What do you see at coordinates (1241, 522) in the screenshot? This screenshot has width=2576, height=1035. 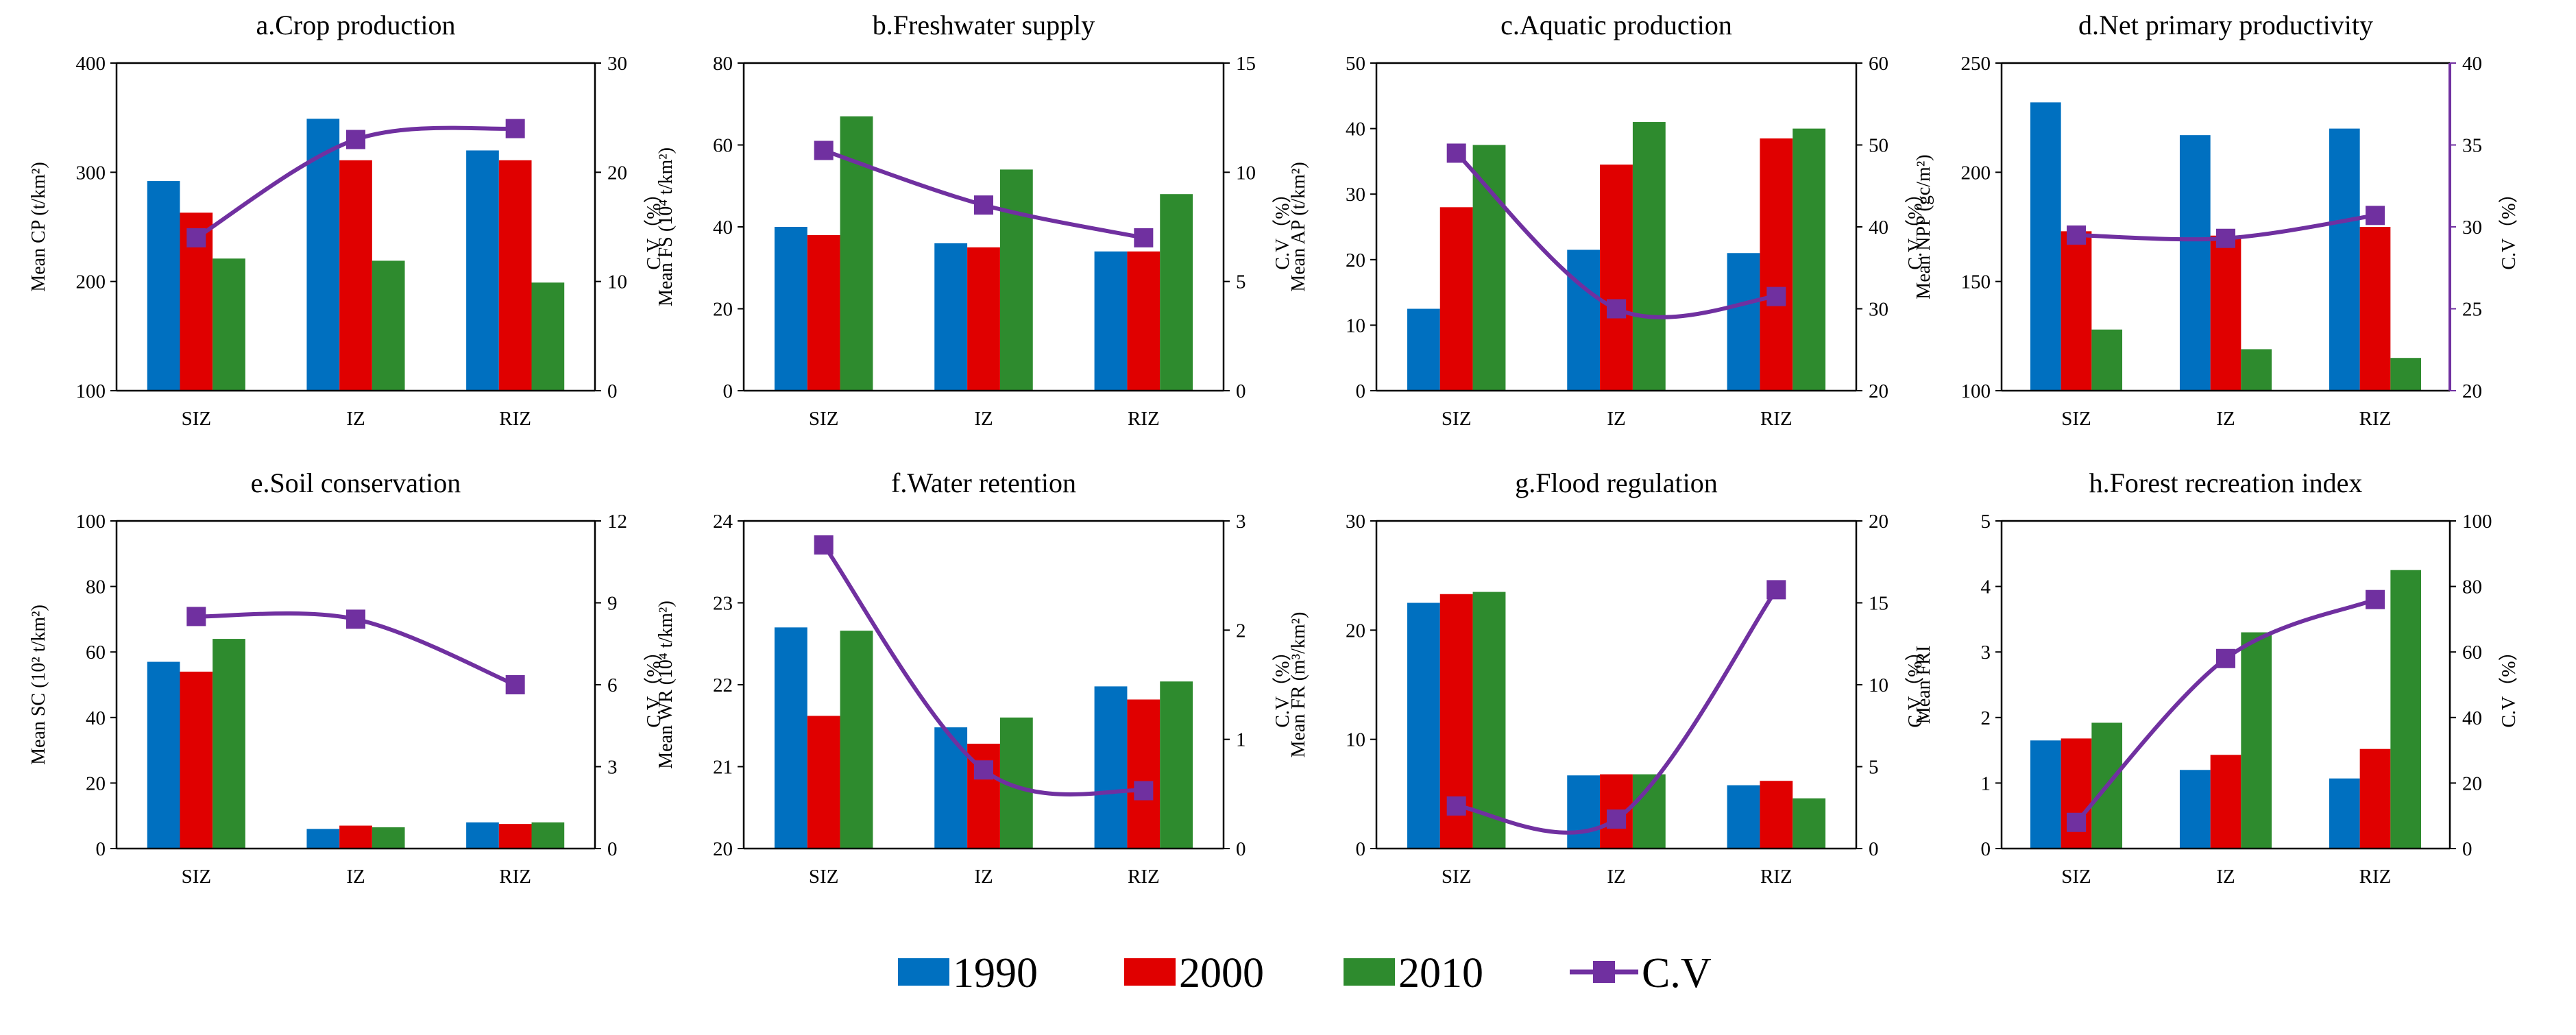 I see `right-tick-label: 3` at bounding box center [1241, 522].